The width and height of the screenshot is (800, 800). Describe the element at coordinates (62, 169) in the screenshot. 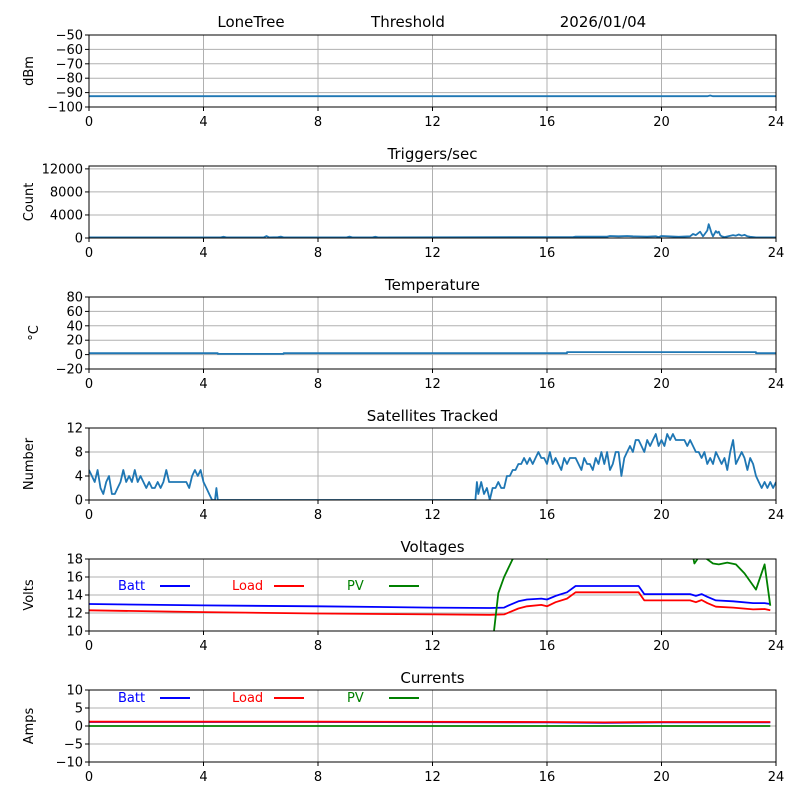

I see `y-tick-label: 12000` at that location.